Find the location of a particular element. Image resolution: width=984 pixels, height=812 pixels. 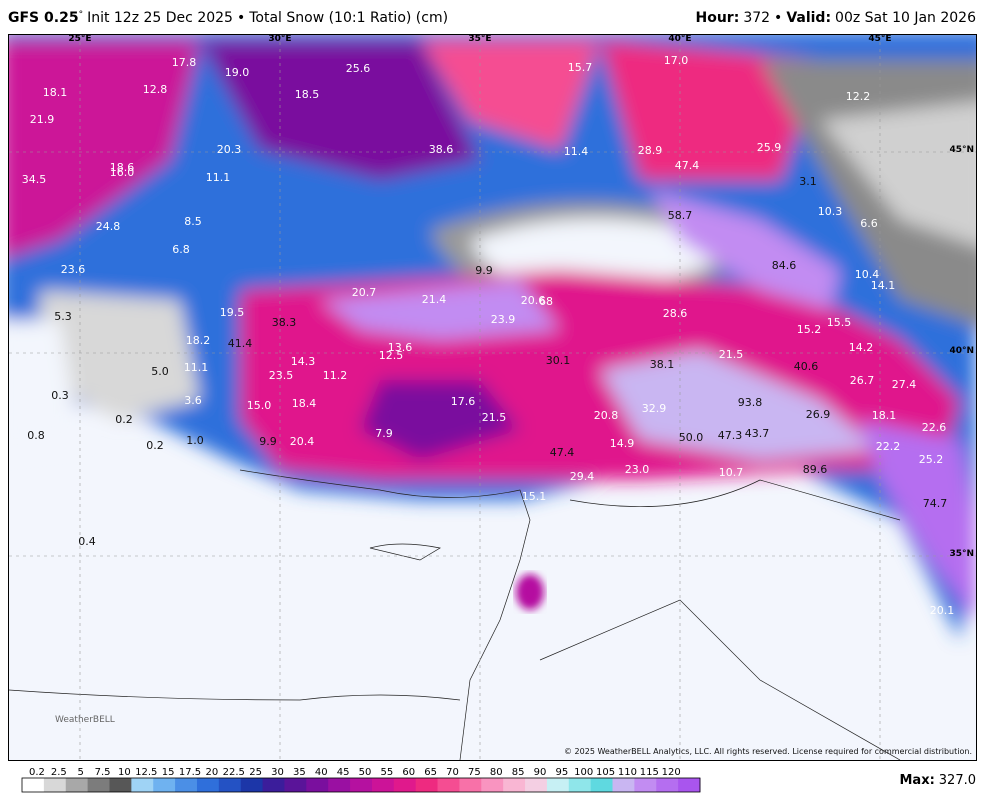

point-label: 14.3 is located at coordinates (303, 361).